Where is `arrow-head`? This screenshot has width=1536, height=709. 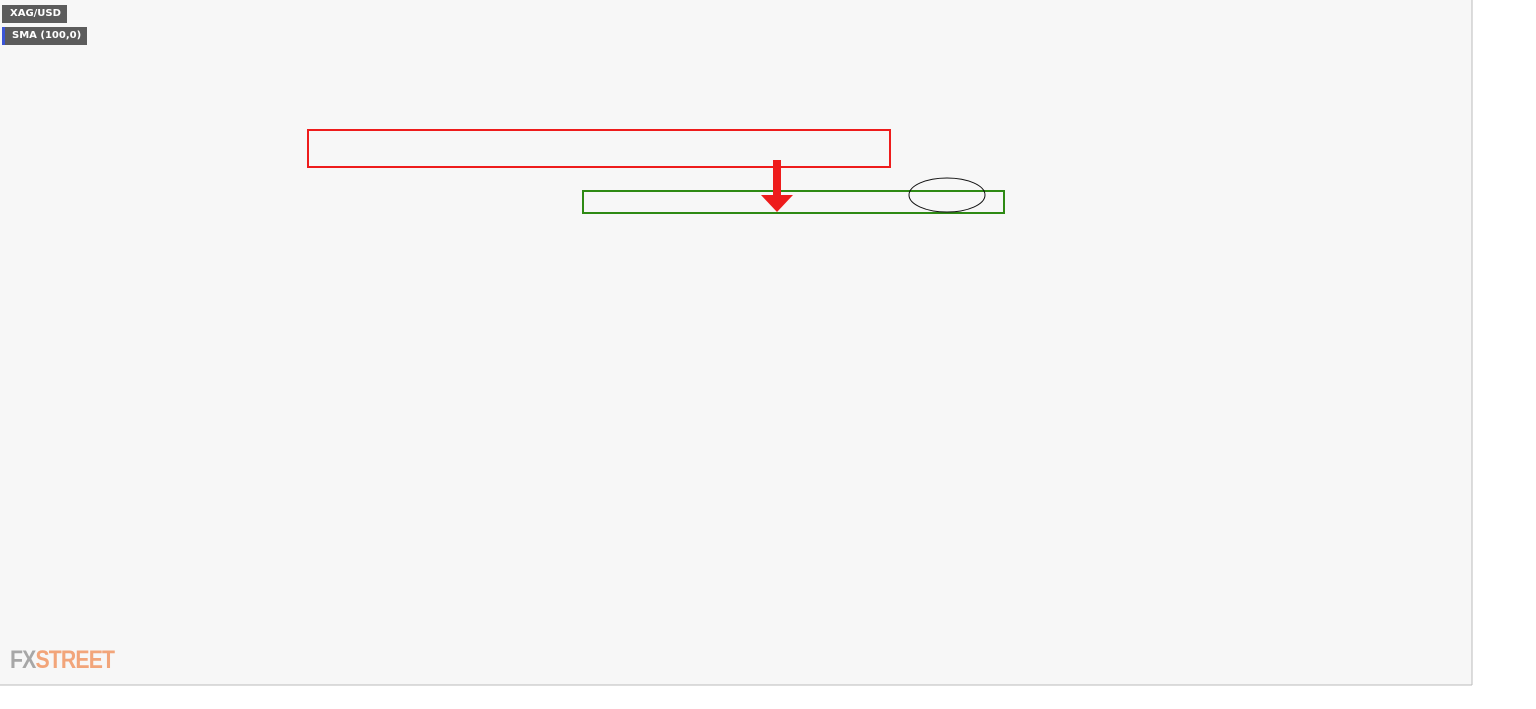 arrow-head is located at coordinates (777, 203).